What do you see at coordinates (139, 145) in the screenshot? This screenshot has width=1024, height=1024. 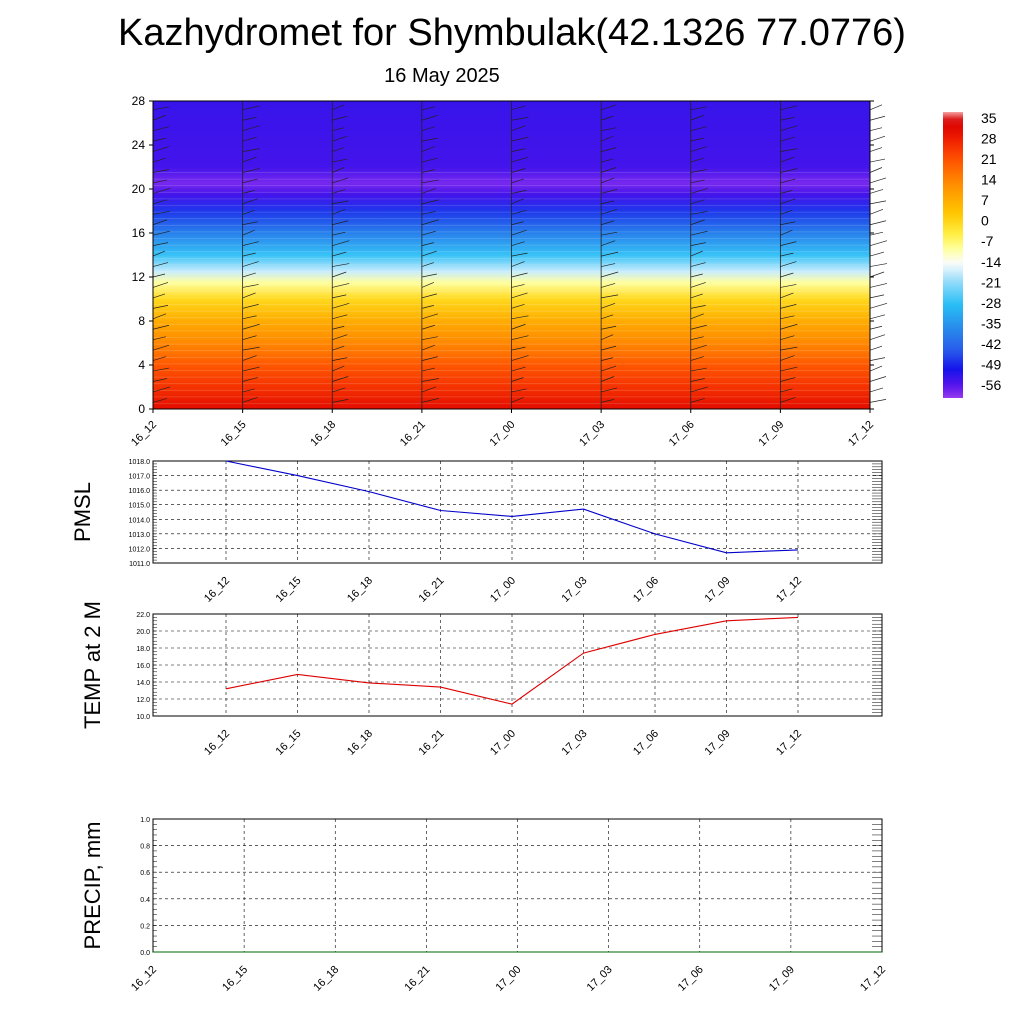 I see `y-tick-label: 24` at bounding box center [139, 145].